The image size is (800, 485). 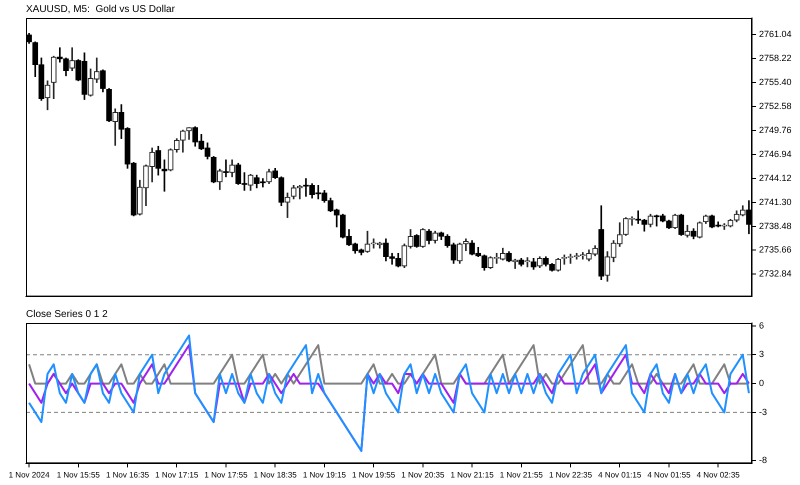 What do you see at coordinates (101, 9) in the screenshot?
I see `chart-title: XAUUSD, M5: Gold vs US Dollar` at bounding box center [101, 9].